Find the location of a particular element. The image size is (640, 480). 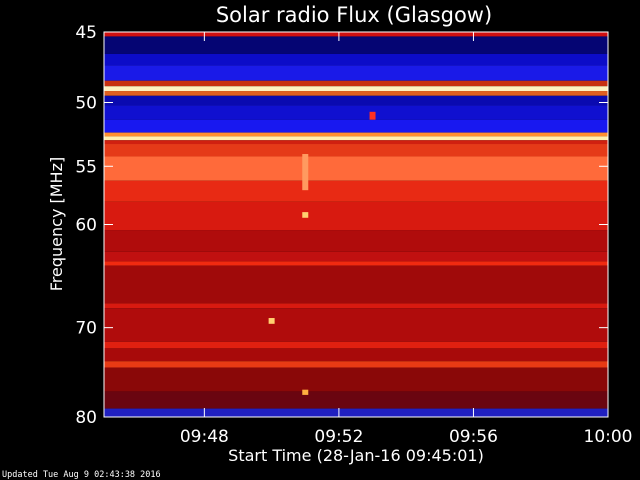

updated-timestamp: Updated Tue Aug 9 02:43:38 2016 is located at coordinates (81, 475).